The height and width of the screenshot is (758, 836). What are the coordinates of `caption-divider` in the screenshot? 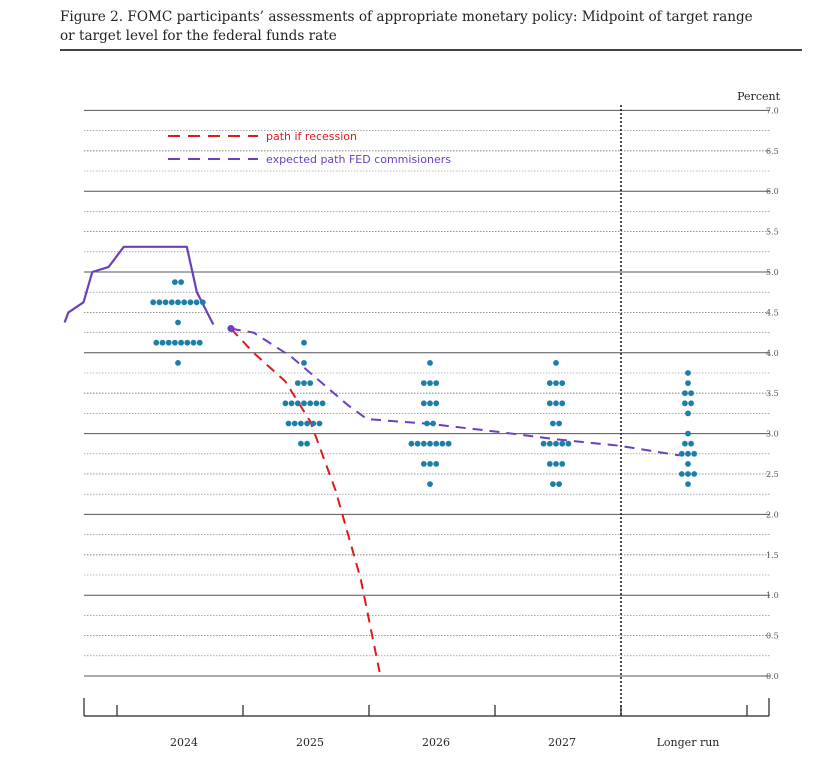 It's located at (431, 50).